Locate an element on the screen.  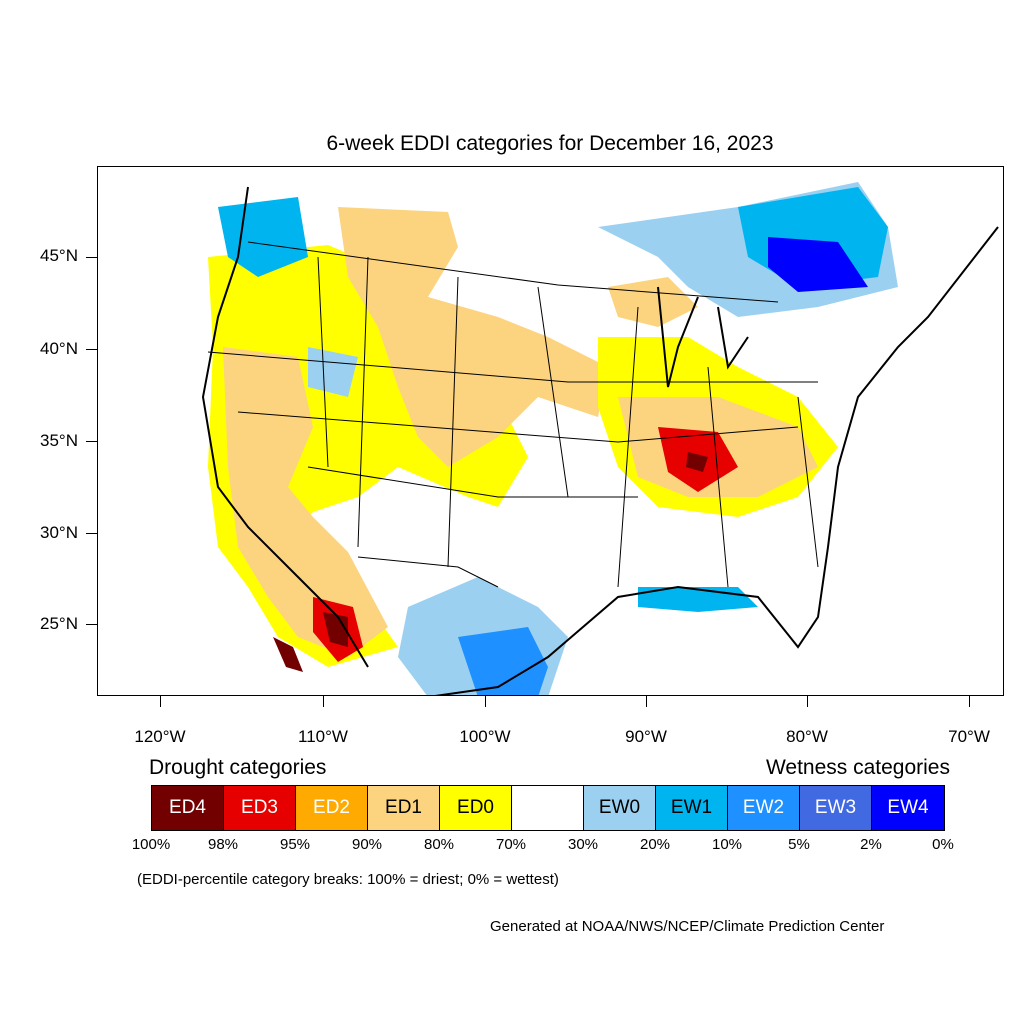
lat-label-40: 40°N is located at coordinates (59, 348).